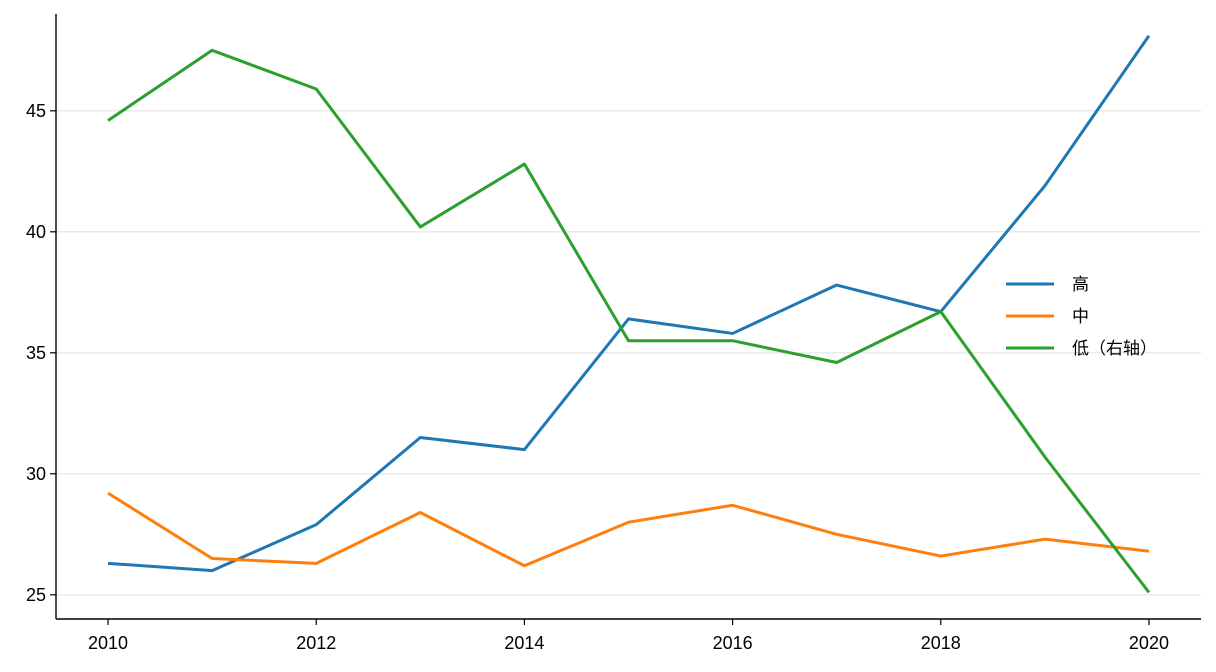 This screenshot has width=1216, height=672. Describe the element at coordinates (1149, 643) in the screenshot. I see `x-tick-label: 2020` at that location.